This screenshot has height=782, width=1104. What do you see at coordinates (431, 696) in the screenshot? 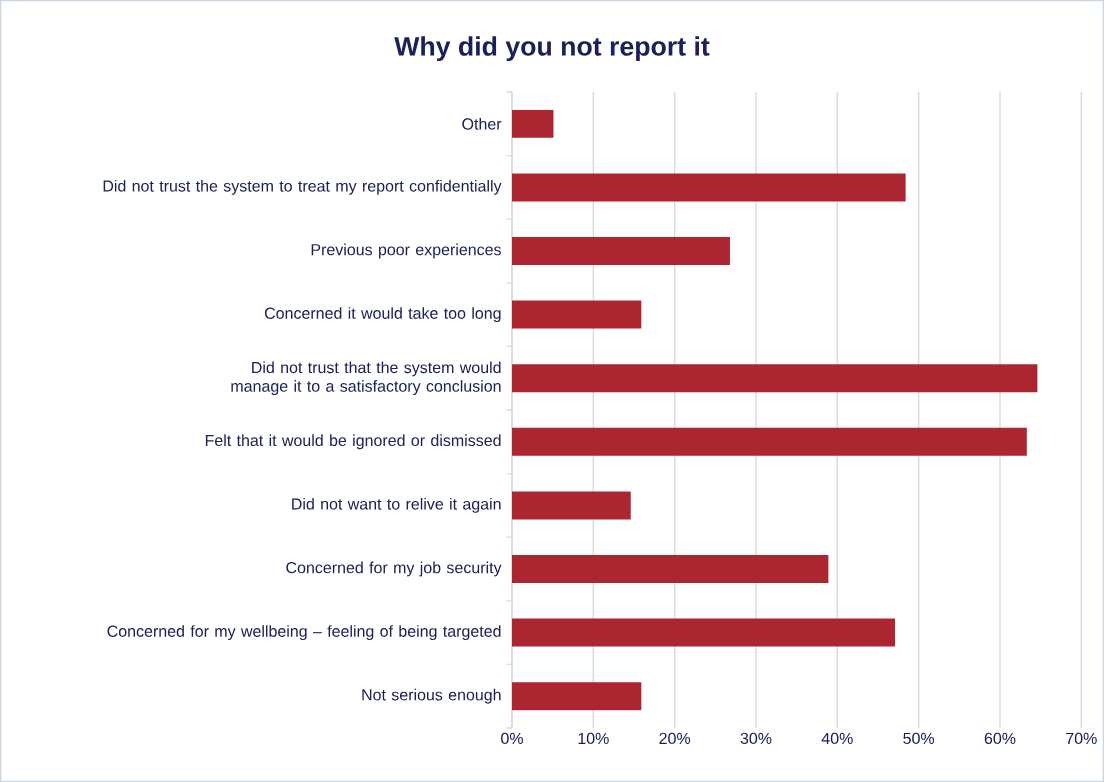
I see `y-tick-label: Not serious enough` at bounding box center [431, 696].